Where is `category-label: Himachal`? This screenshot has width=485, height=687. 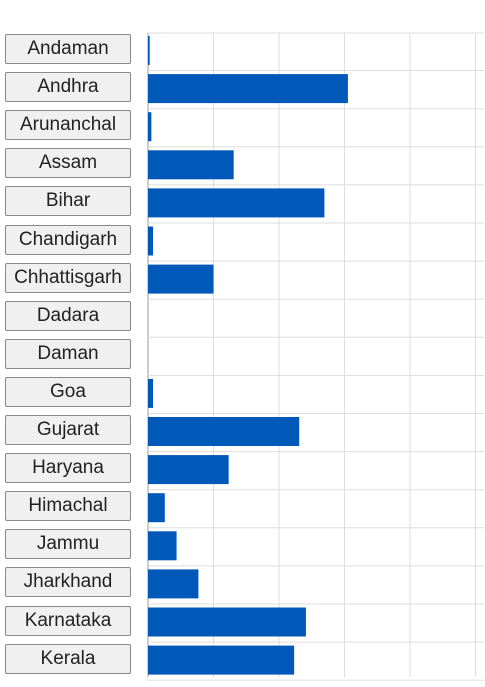
category-label: Himachal is located at coordinates (68, 506).